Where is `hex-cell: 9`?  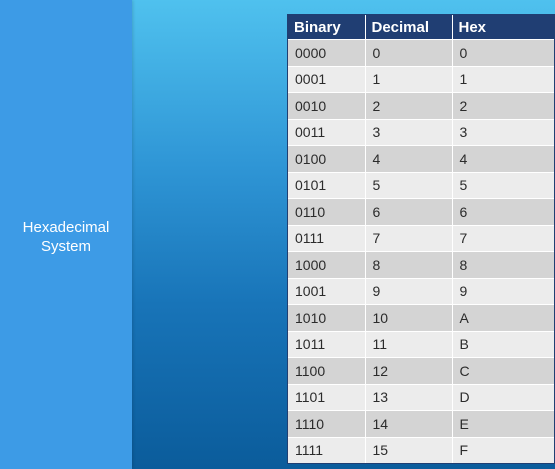 hex-cell: 9 is located at coordinates (503, 291).